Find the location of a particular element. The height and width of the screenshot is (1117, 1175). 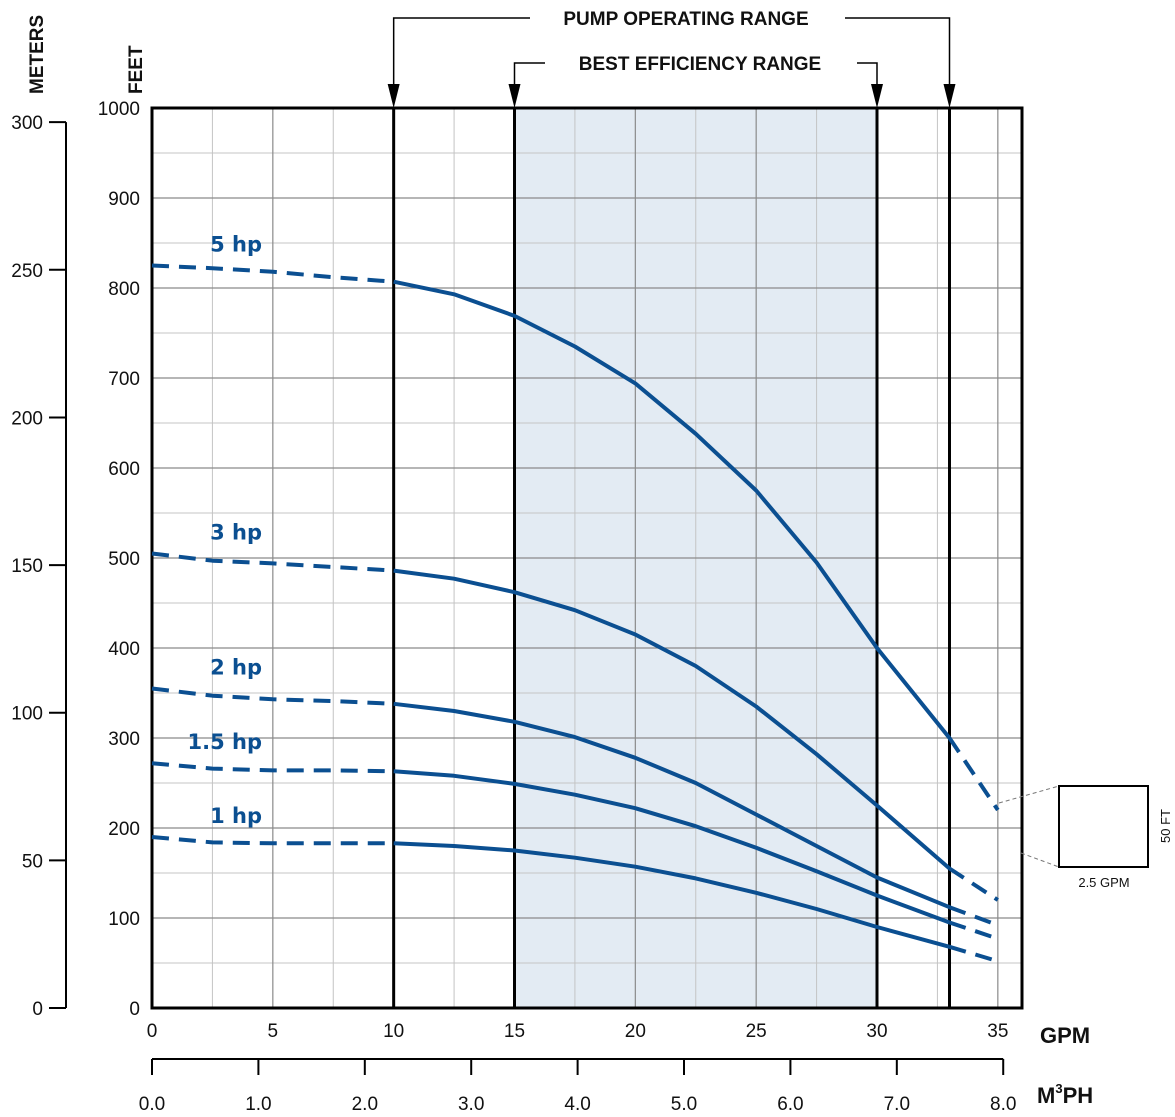

curve-1-hp-solid is located at coordinates (672, 895).